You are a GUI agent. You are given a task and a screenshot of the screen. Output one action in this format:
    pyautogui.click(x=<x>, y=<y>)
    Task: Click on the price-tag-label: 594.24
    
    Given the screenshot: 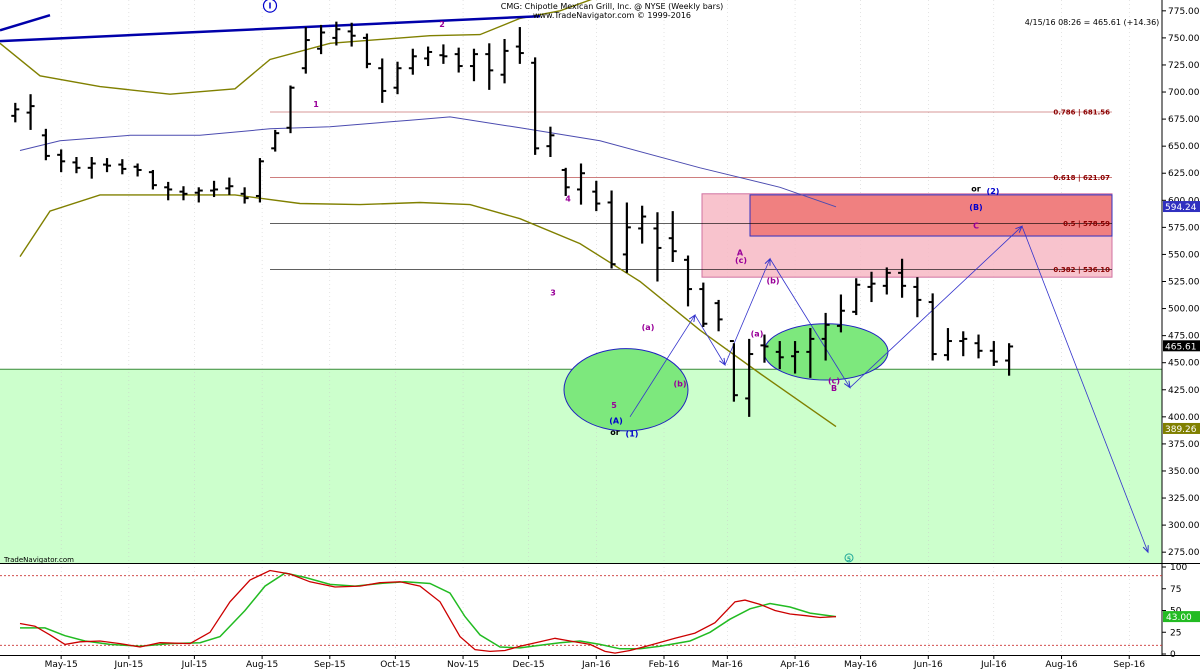 What is the action you would take?
    pyautogui.click(x=1181, y=208)
    